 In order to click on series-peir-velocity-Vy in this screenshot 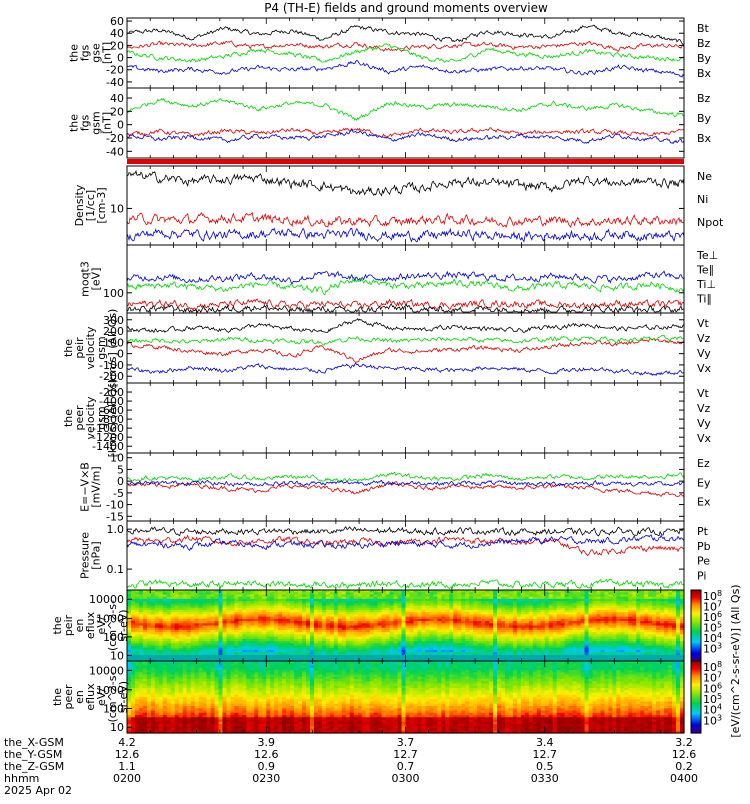, I will do `click(405, 340)`.